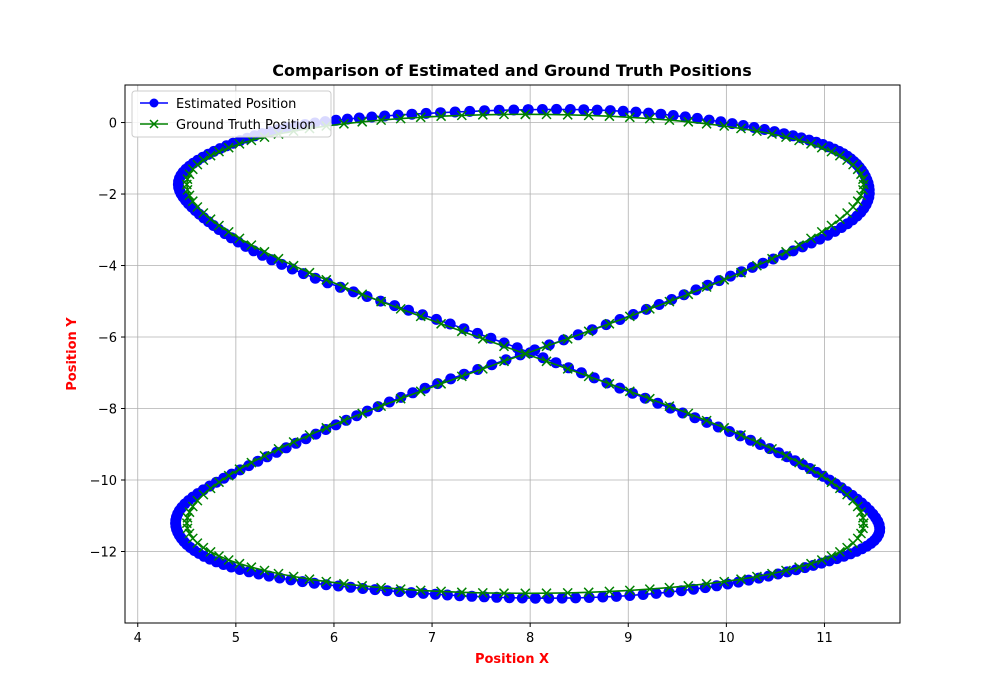 Image resolution: width=1000 pixels, height=700 pixels. Describe the element at coordinates (107, 410) in the screenshot. I see `y-tick-label: −8` at that location.